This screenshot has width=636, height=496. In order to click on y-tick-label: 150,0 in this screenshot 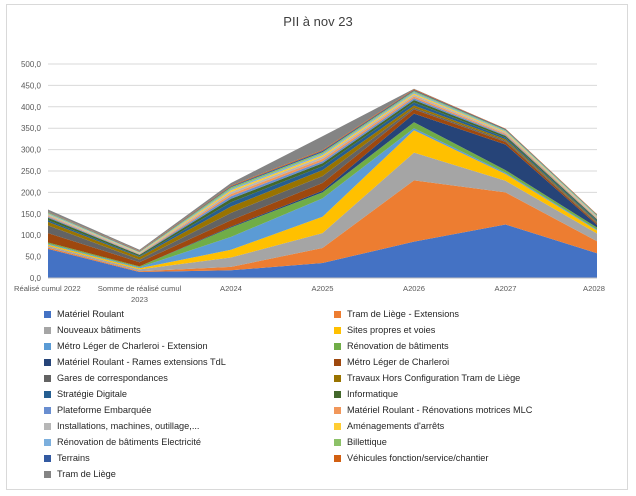, I will do `click(31, 214)`.